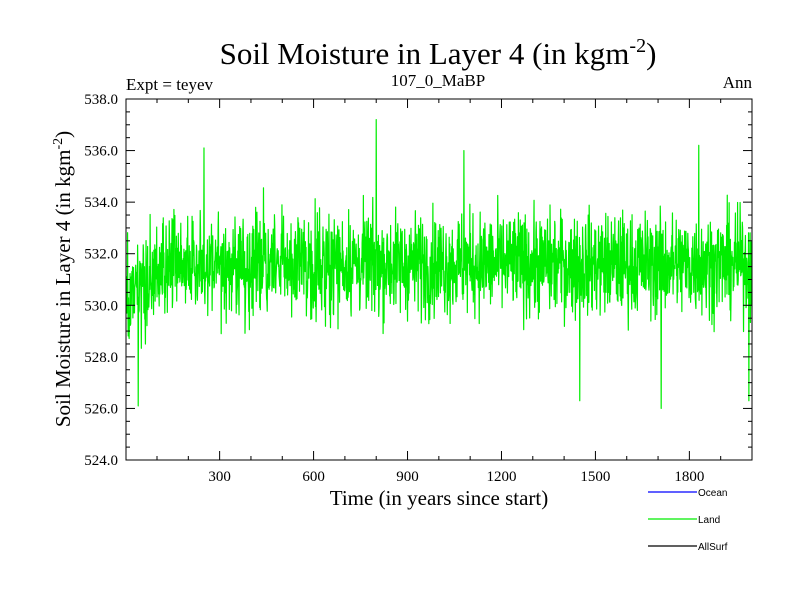  Describe the element at coordinates (689, 477) in the screenshot. I see `x-tick-label: 1800` at that location.